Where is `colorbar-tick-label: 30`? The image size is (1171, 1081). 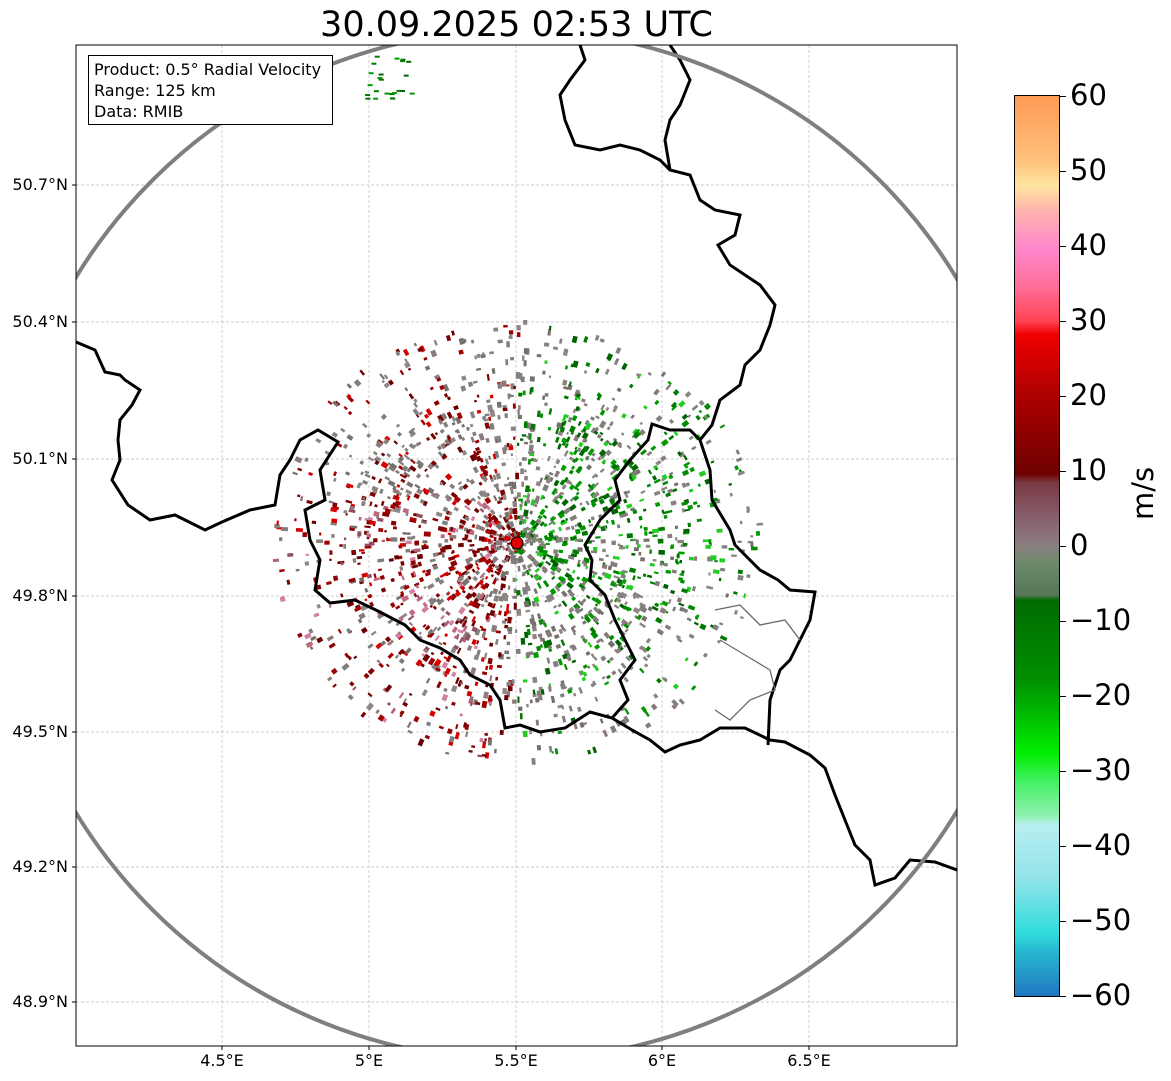
colorbar-tick-label: 30 is located at coordinates (1088, 320).